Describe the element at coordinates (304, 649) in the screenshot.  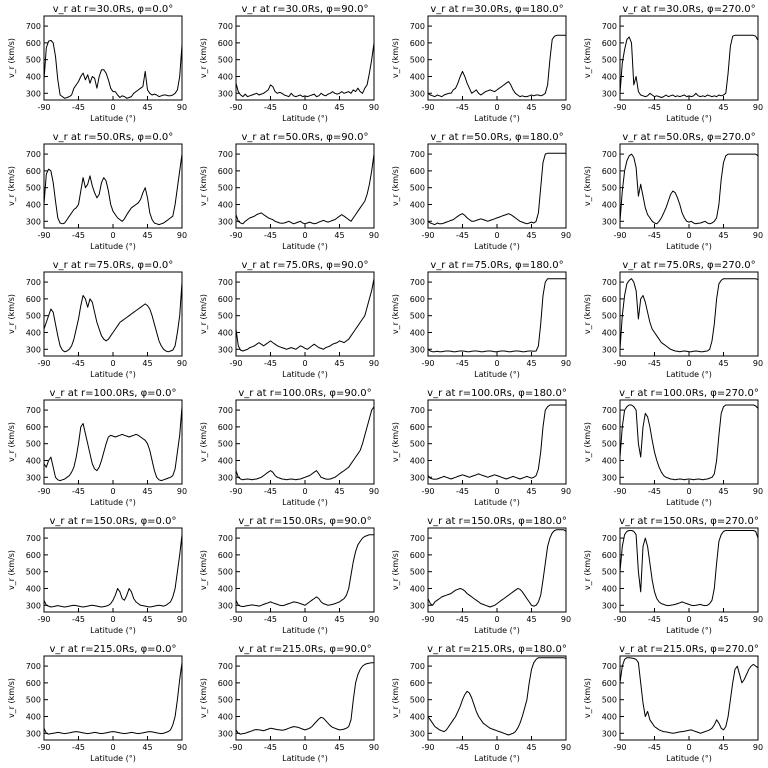
I see `panel-title: v_r at r=215.0Rs, φ=90.0°` at that location.